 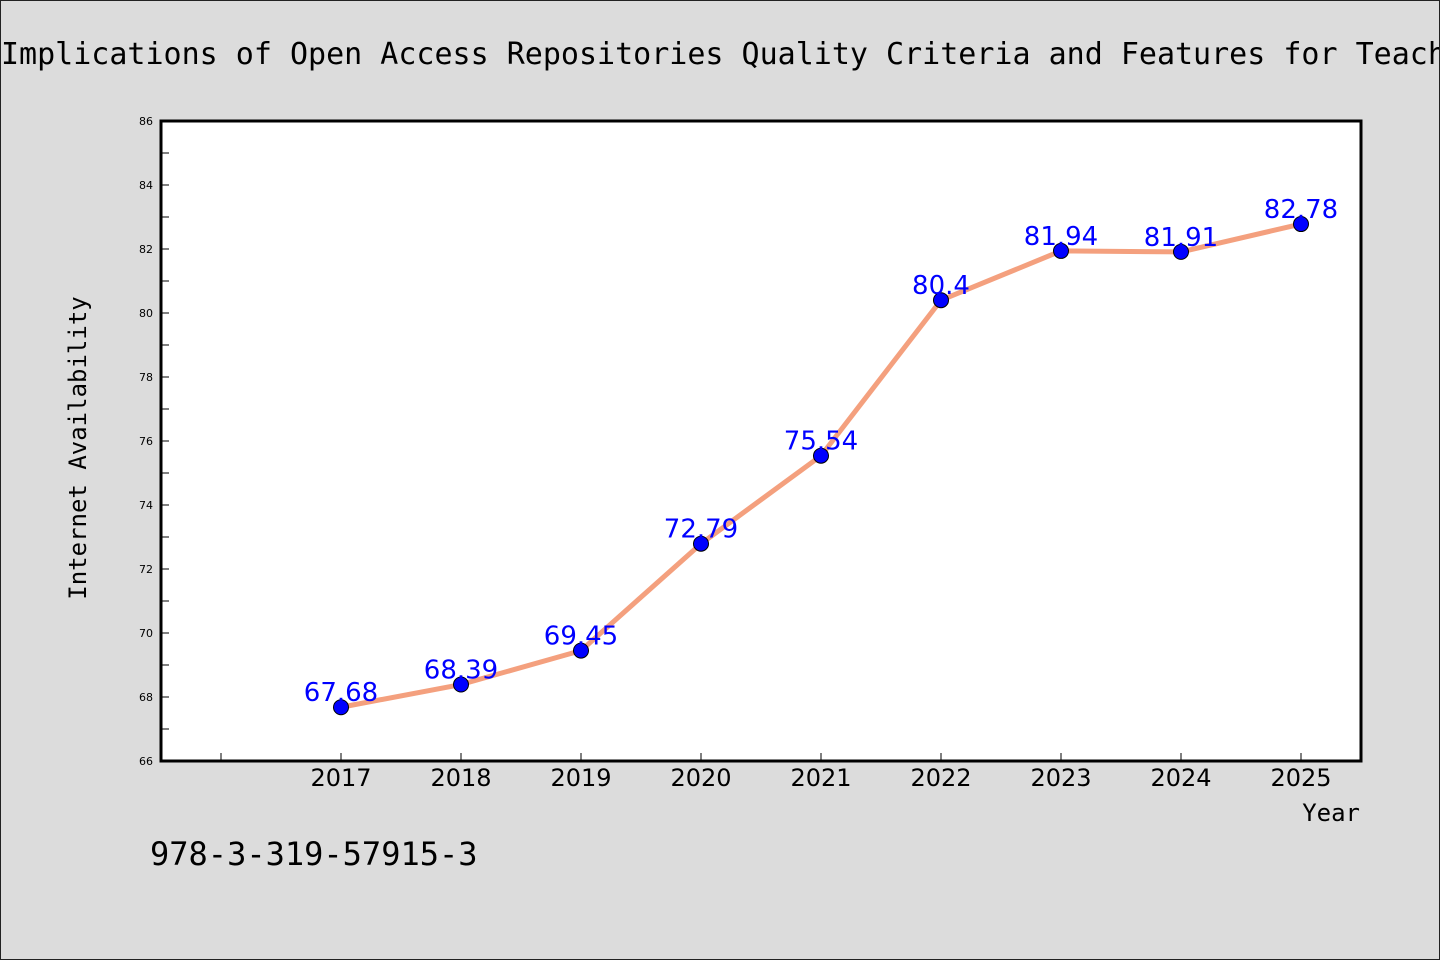 What do you see at coordinates (1061, 237) in the screenshot?
I see `data-label: 81.94` at bounding box center [1061, 237].